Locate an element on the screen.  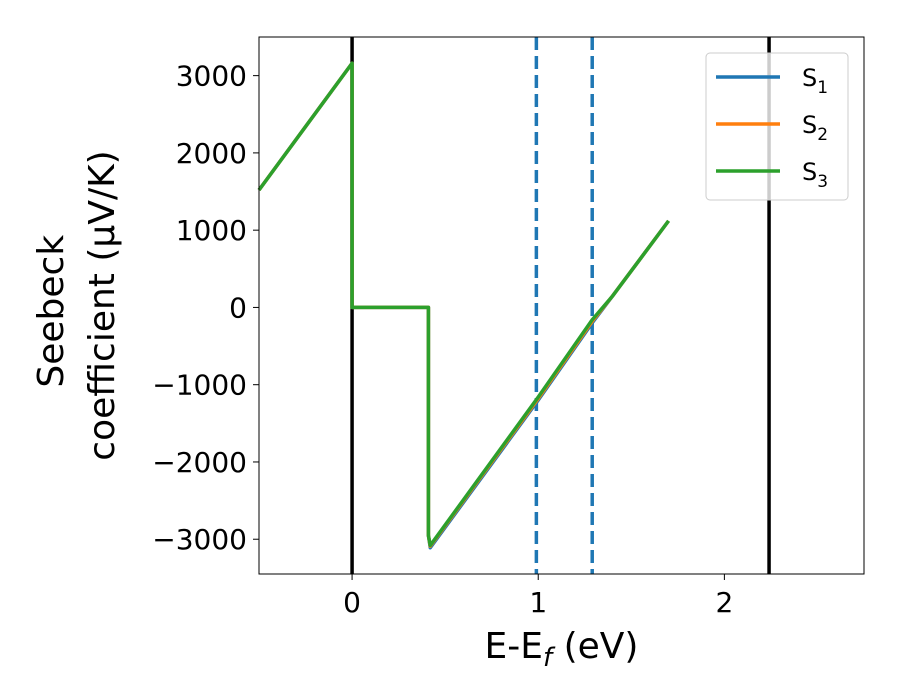
x-tick-label: 0 is located at coordinates (352, 602).